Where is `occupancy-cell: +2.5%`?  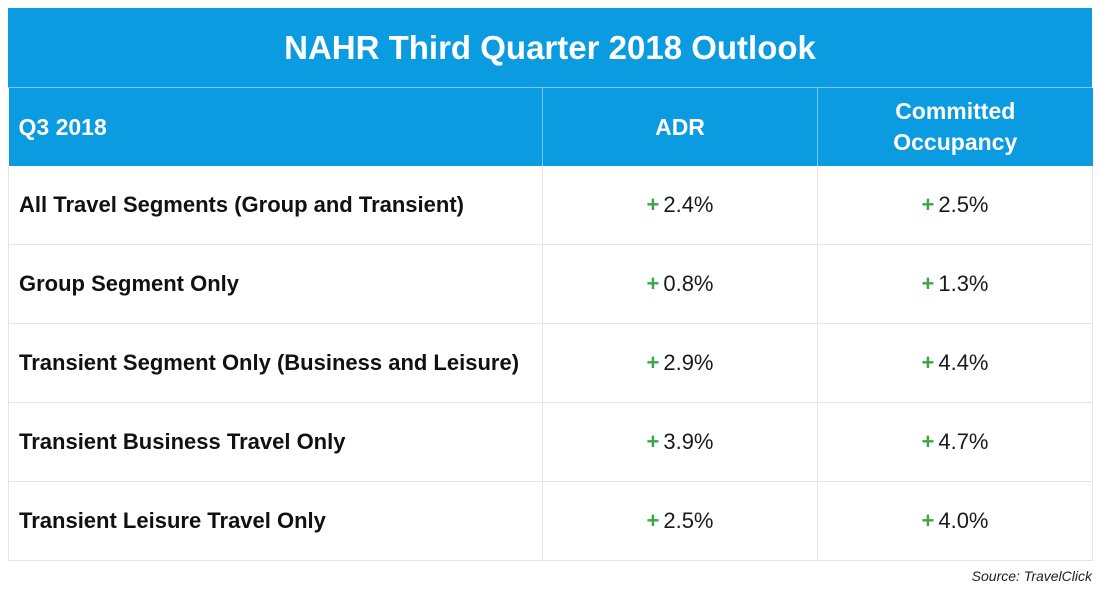 occupancy-cell: +2.5% is located at coordinates (955, 205).